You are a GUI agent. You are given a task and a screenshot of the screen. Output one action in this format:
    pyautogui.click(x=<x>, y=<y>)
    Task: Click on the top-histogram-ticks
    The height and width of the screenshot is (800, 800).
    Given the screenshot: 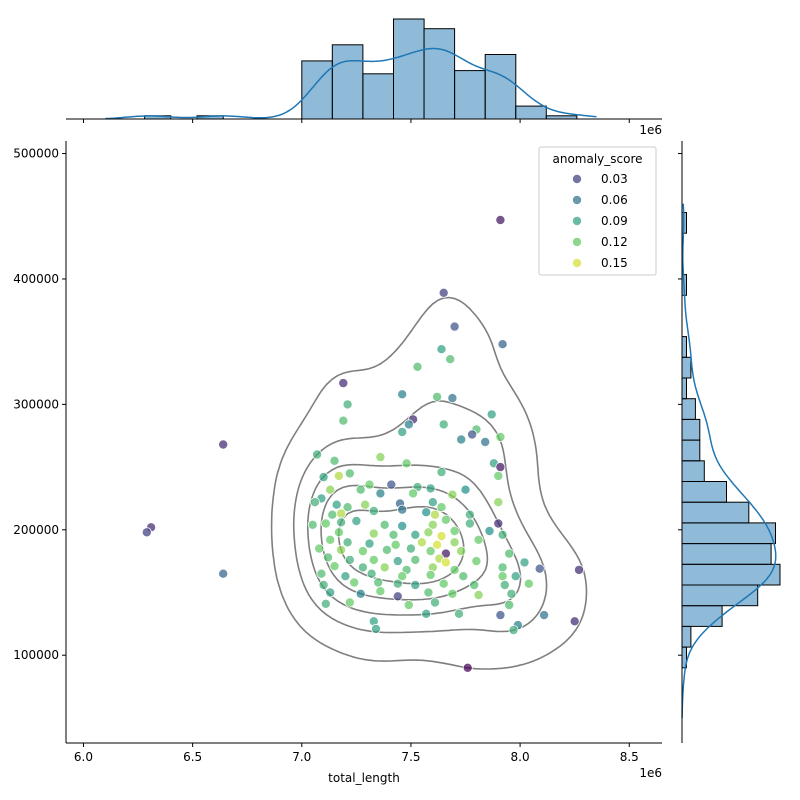 What is the action you would take?
    pyautogui.click(x=356, y=121)
    